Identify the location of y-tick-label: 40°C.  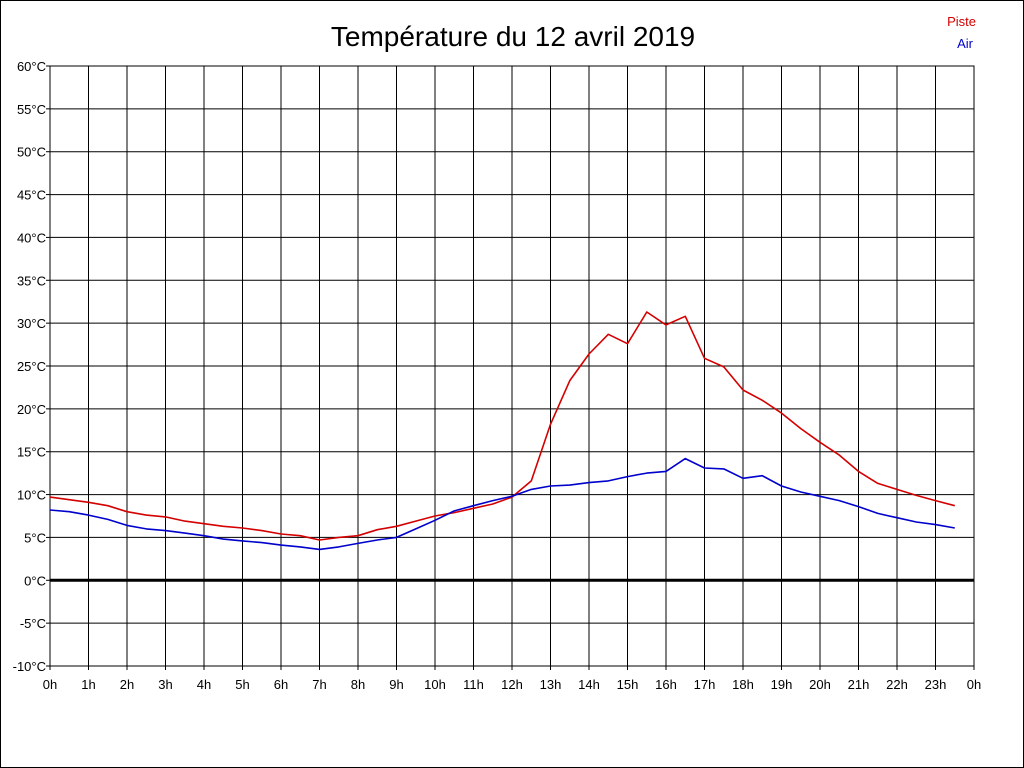
(31, 237).